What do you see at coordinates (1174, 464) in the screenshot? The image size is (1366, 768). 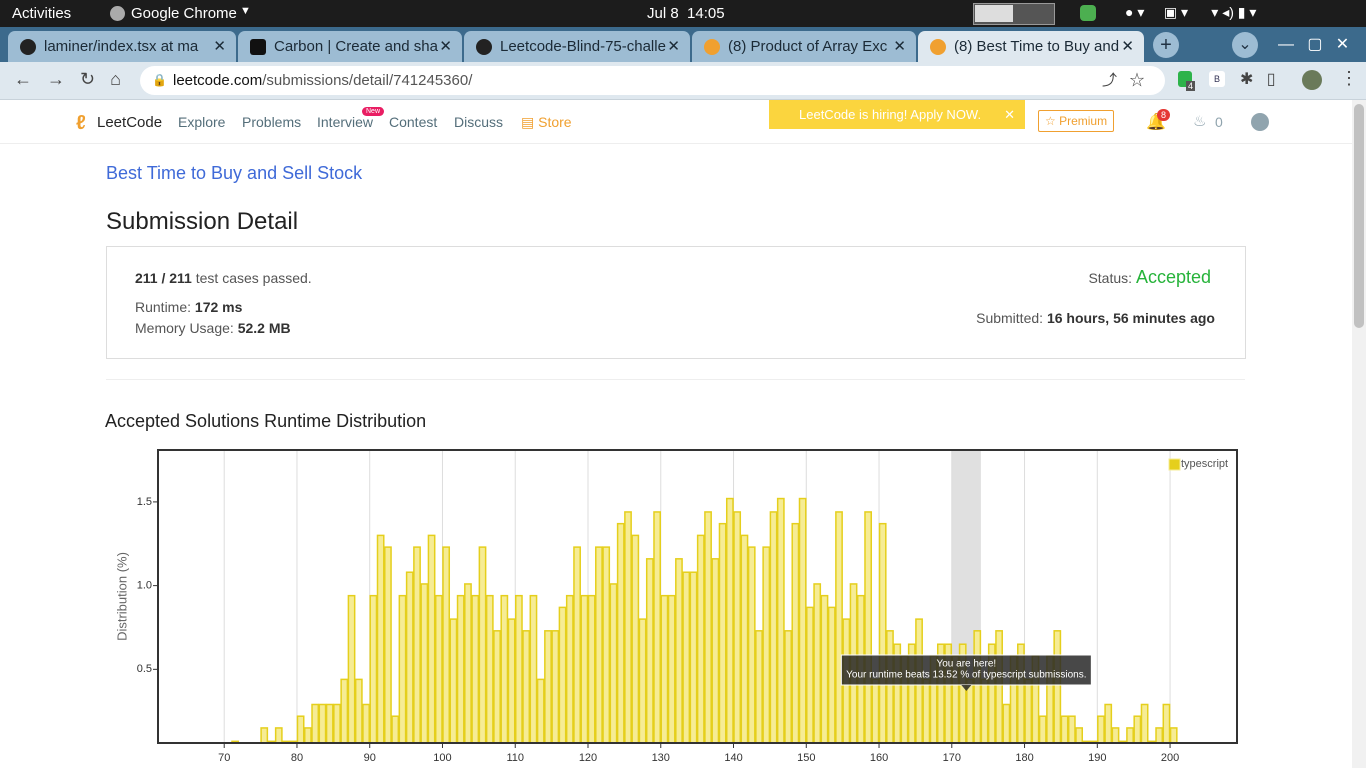 I see `legend-swatch` at bounding box center [1174, 464].